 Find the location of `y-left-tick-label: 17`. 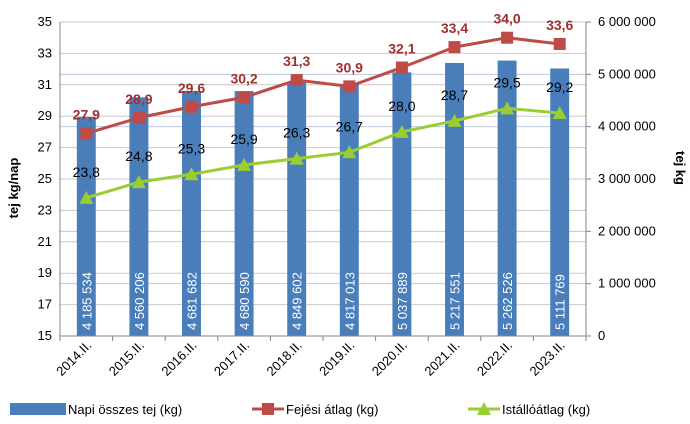

y-left-tick-label: 17 is located at coordinates (45, 304).